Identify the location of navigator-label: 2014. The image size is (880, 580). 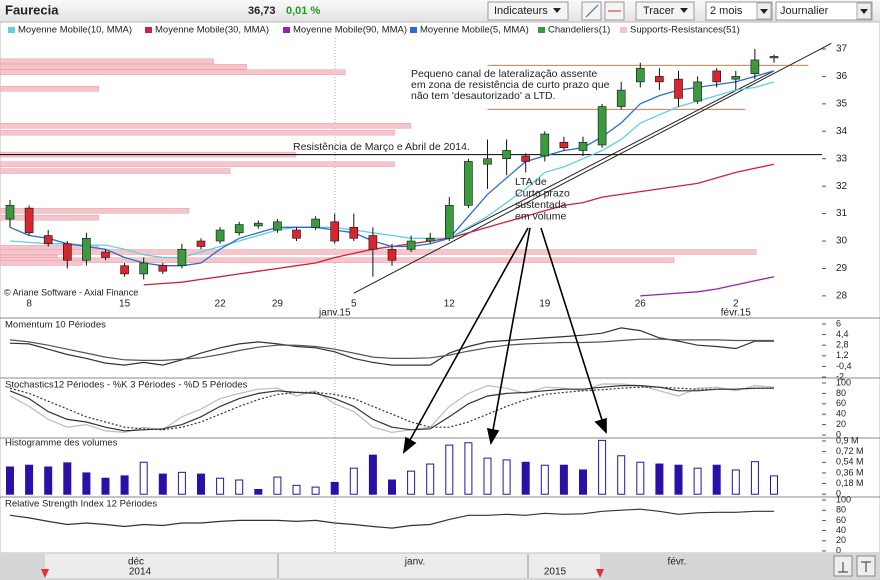
(140, 572).